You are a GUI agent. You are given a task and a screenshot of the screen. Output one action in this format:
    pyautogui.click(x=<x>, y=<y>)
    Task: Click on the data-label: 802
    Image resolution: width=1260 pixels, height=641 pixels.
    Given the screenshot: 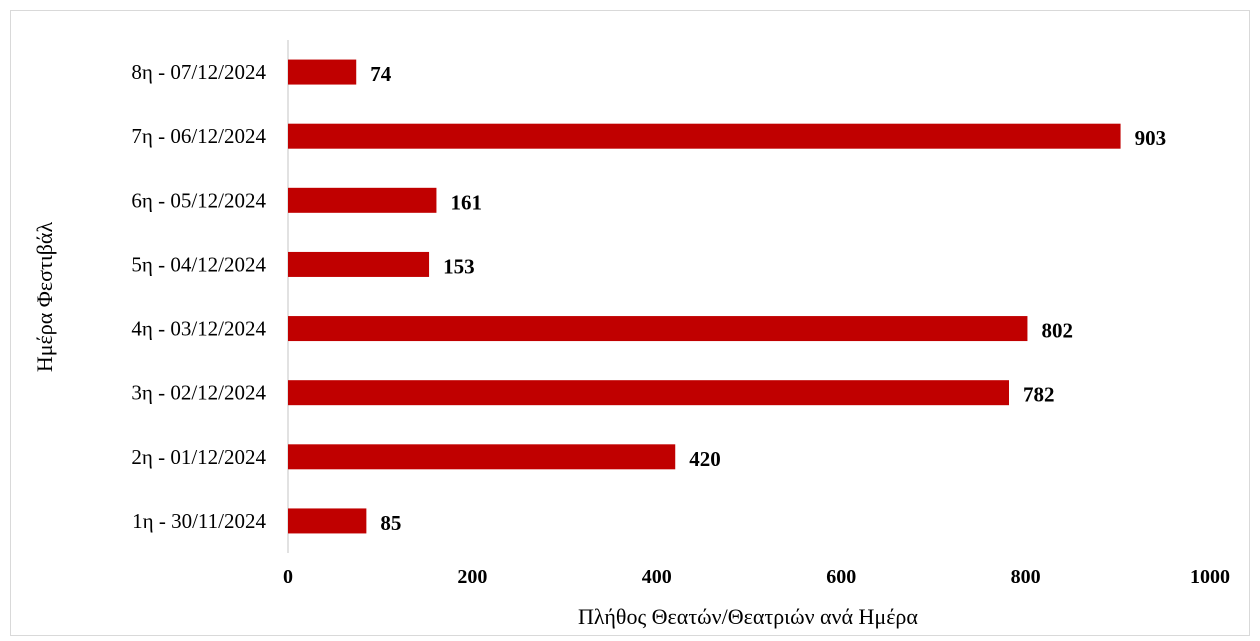 What is the action you would take?
    pyautogui.click(x=1057, y=331)
    